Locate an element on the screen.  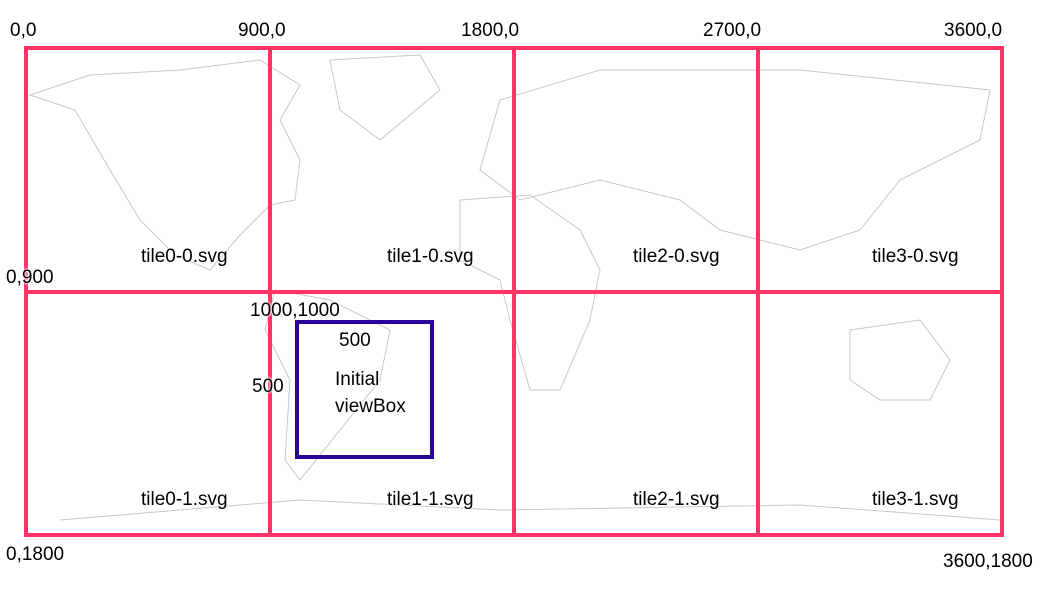
coord-label-1800-0: 1800,0 is located at coordinates (490, 30).